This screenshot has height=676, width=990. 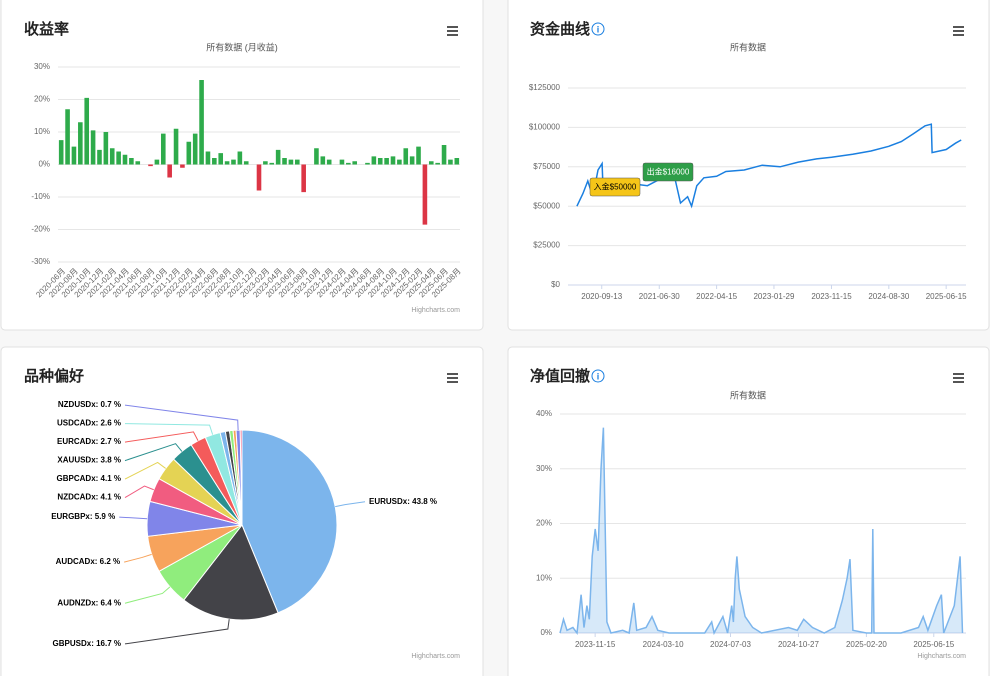 What do you see at coordinates (798, 644) in the screenshot?
I see `x-tick-label: 2024-10-27` at bounding box center [798, 644].